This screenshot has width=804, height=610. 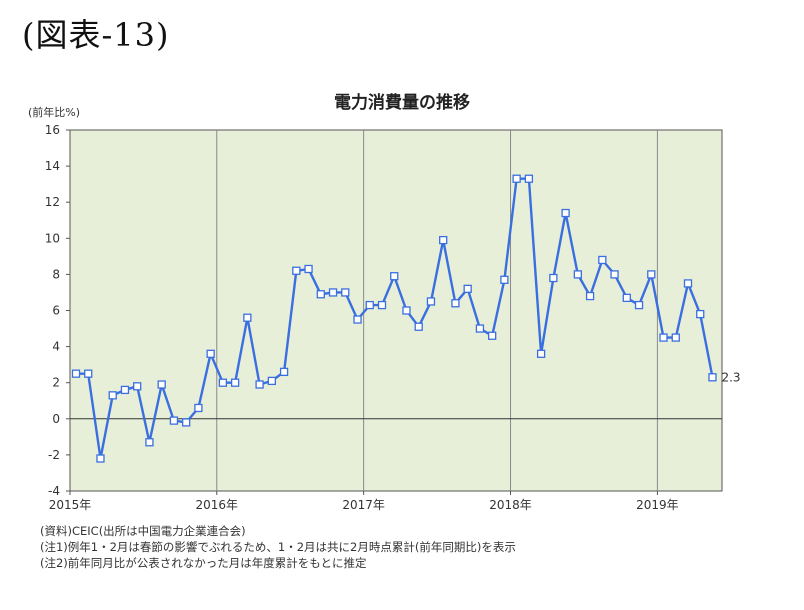 I want to click on last-value-label: 2.3, so click(x=730, y=377).